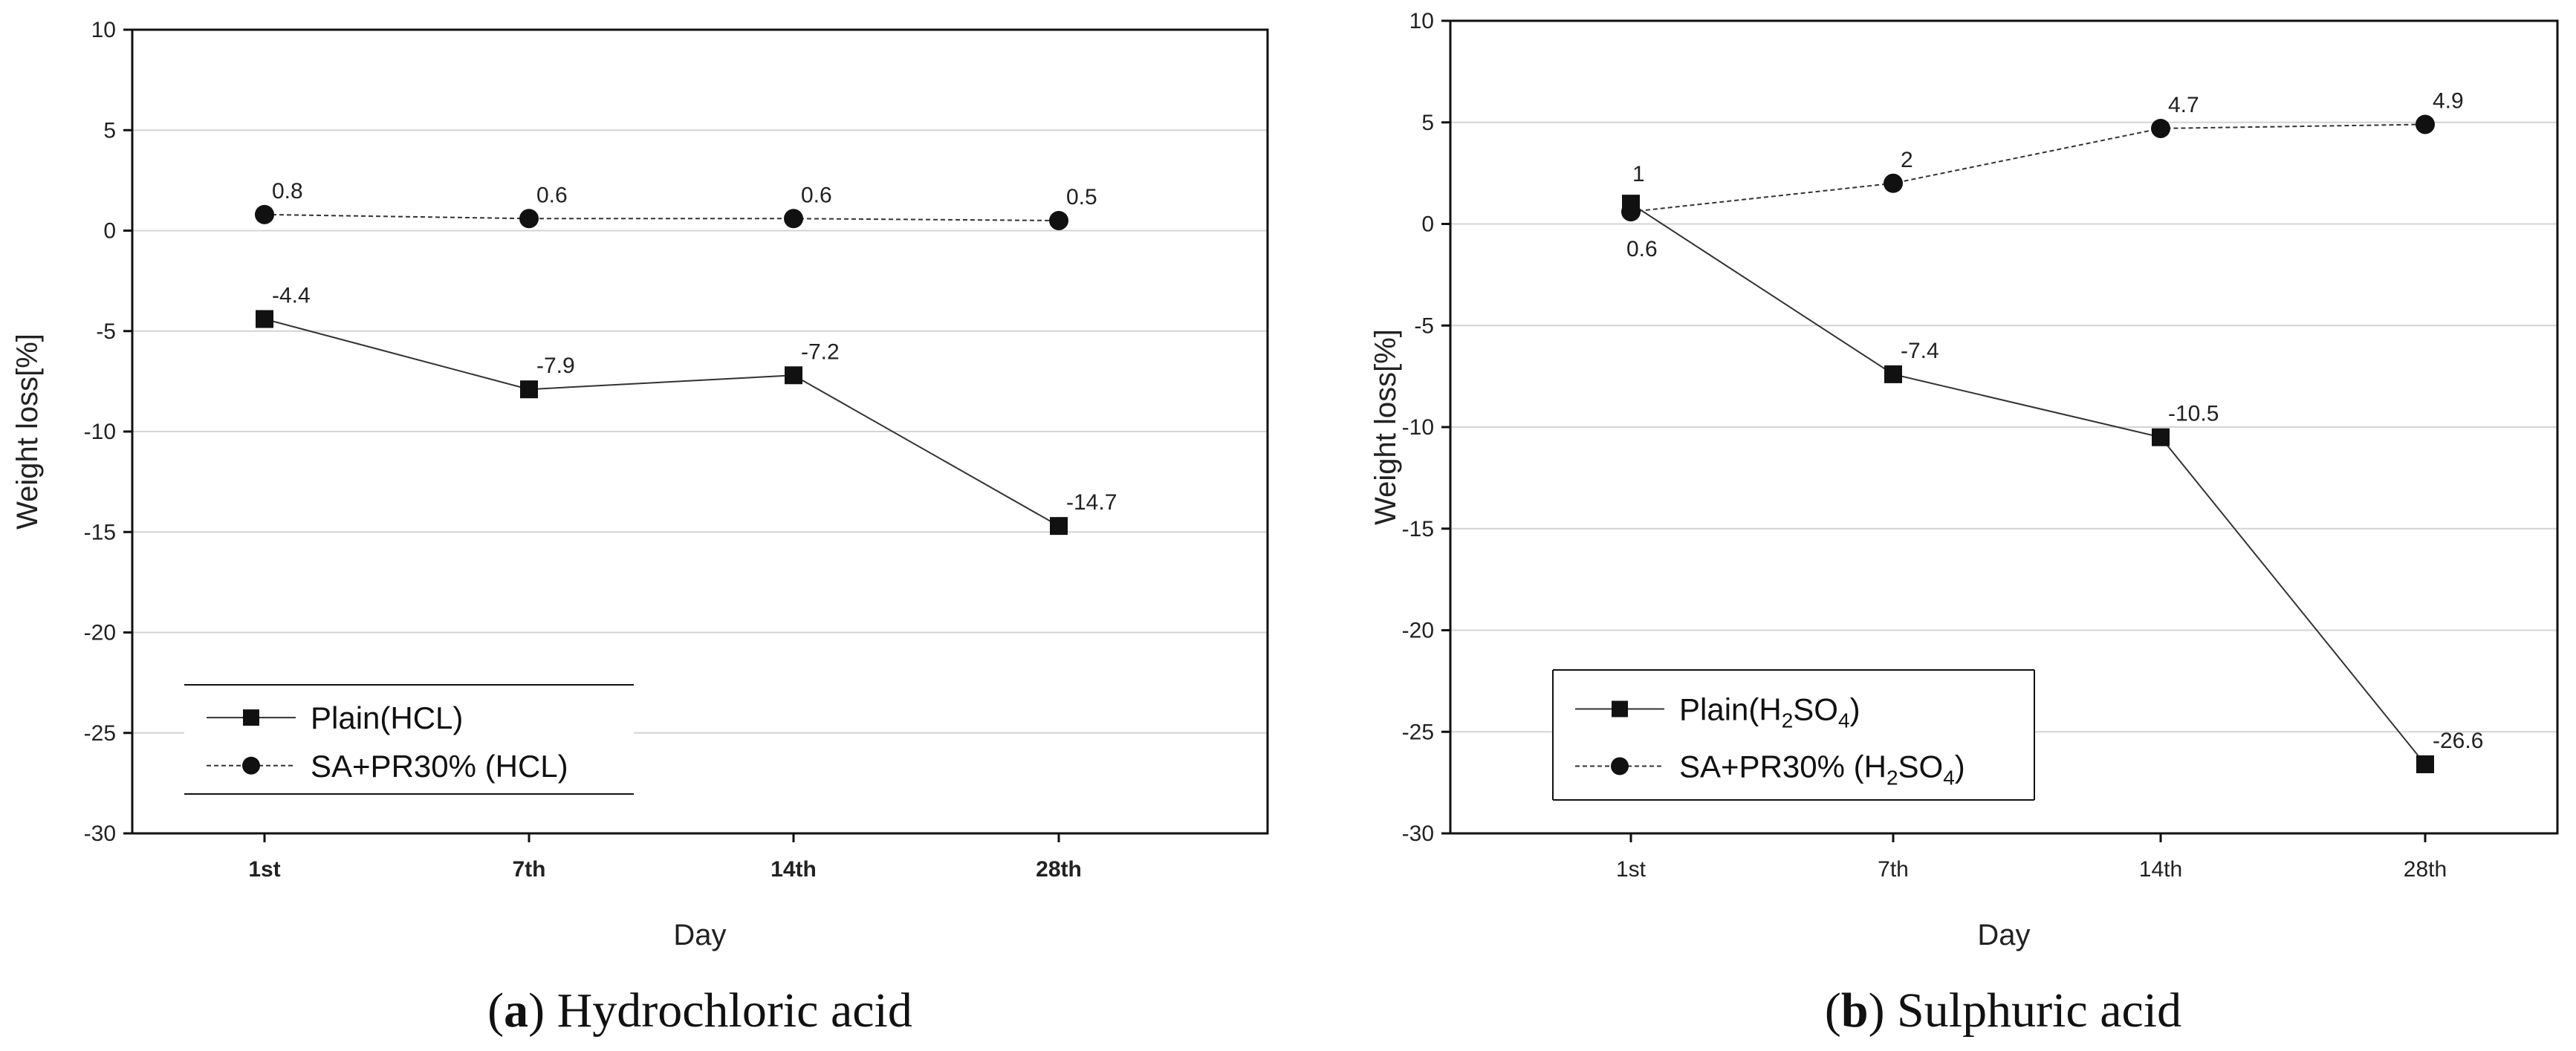 This screenshot has width=2576, height=1051. I want to click on panel-caption: (a) Hydrochloric acid, so click(699, 1010).